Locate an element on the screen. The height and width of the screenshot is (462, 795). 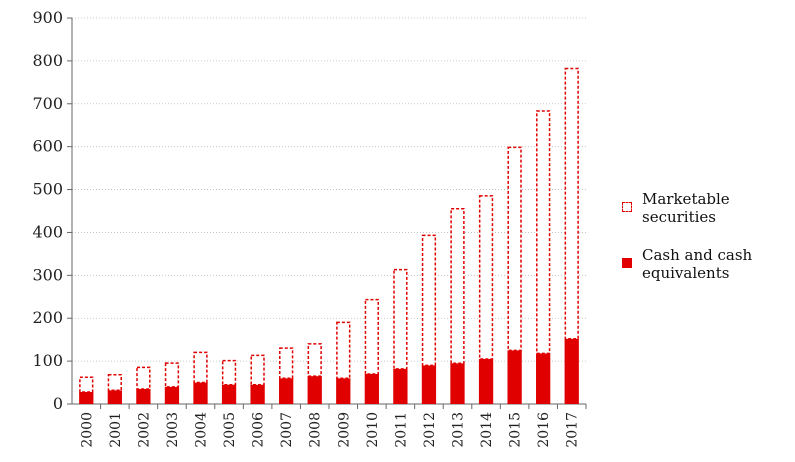
x-tick-label: 2007 is located at coordinates (287, 430).